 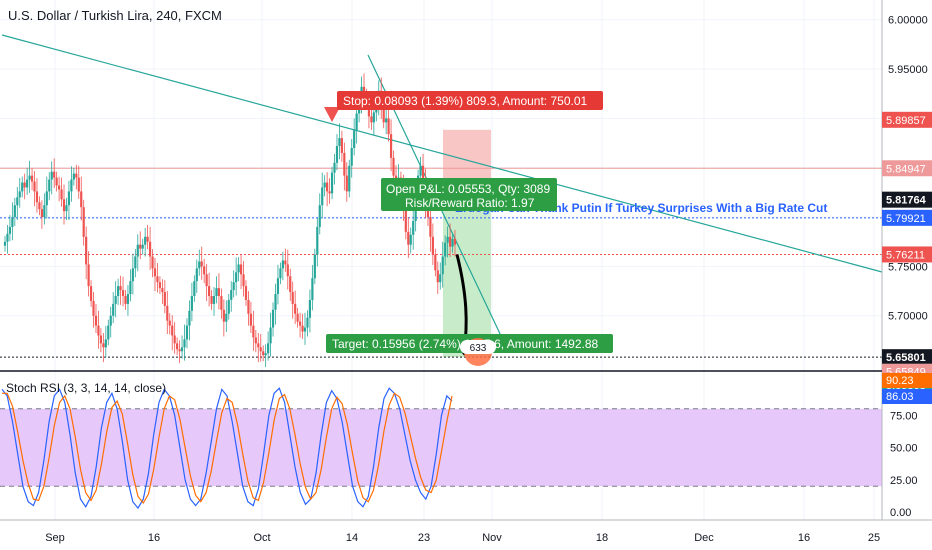 I want to click on rsi-value: 86.03, so click(x=900, y=397).